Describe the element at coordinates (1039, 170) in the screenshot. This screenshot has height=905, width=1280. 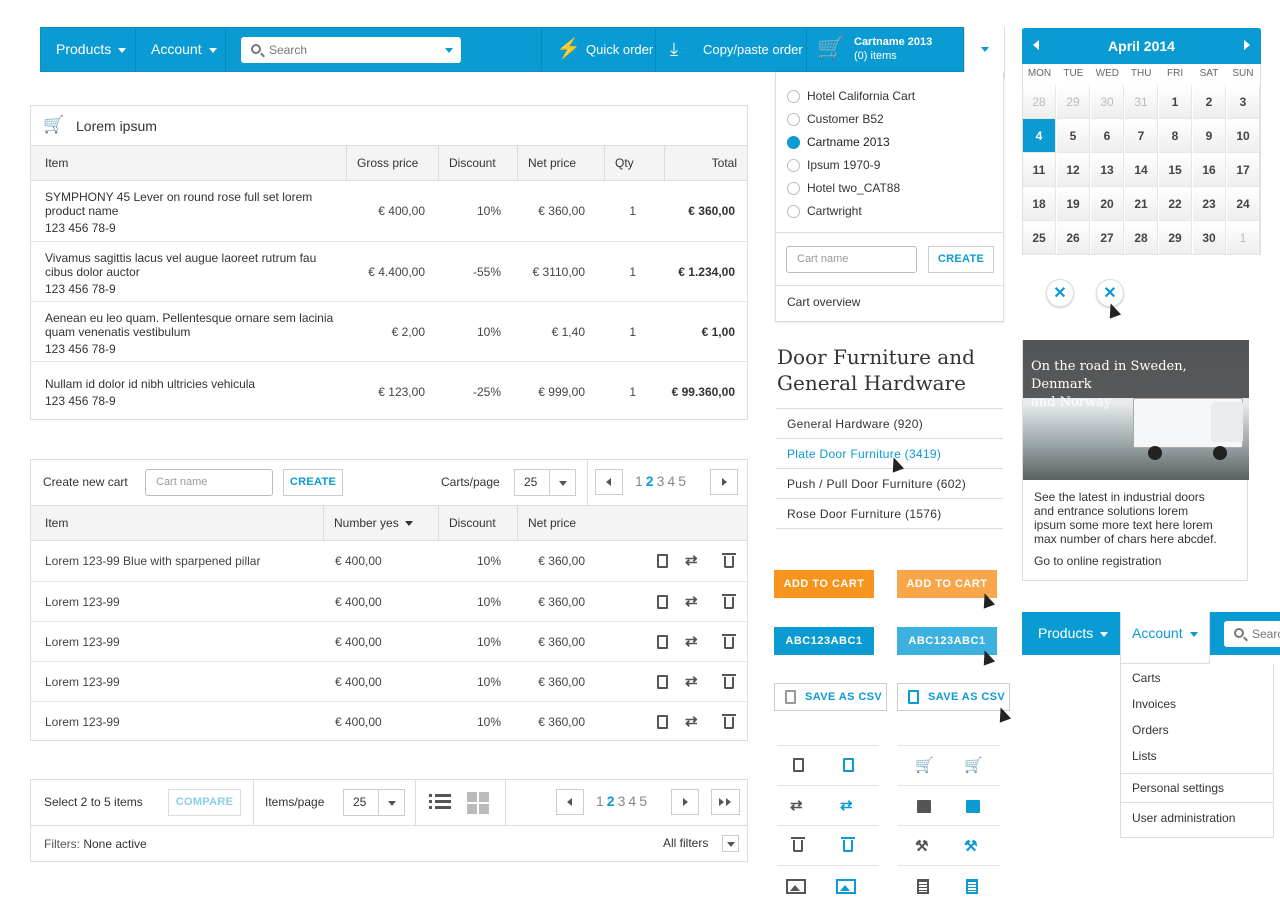
I see `calendar-day: 11` at that location.